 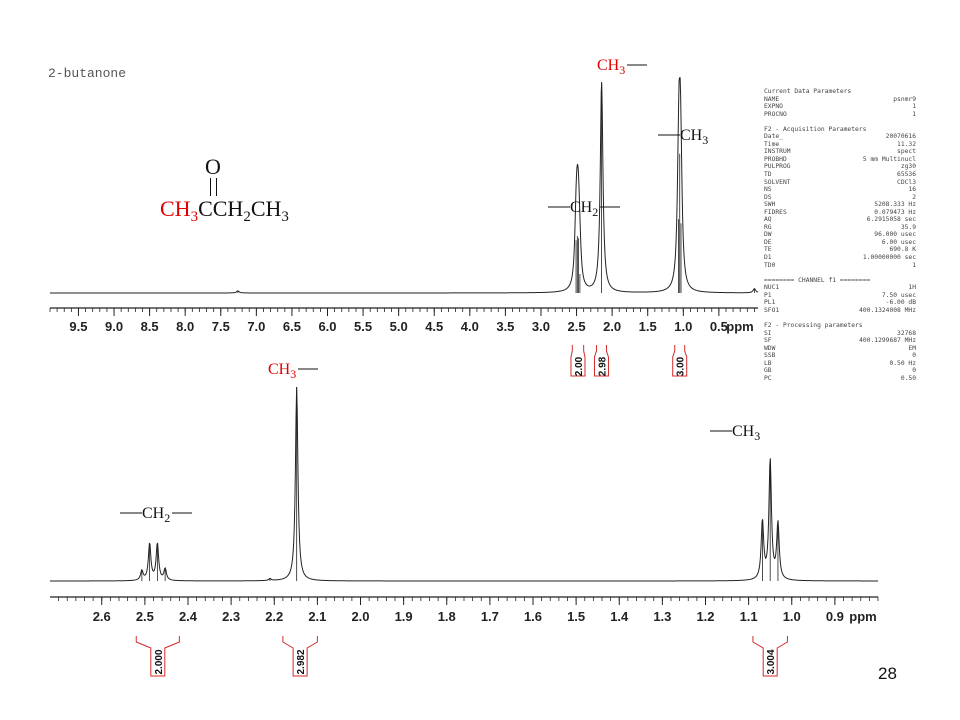 I want to click on parameter-row: TD0 1, so click(x=840, y=266).